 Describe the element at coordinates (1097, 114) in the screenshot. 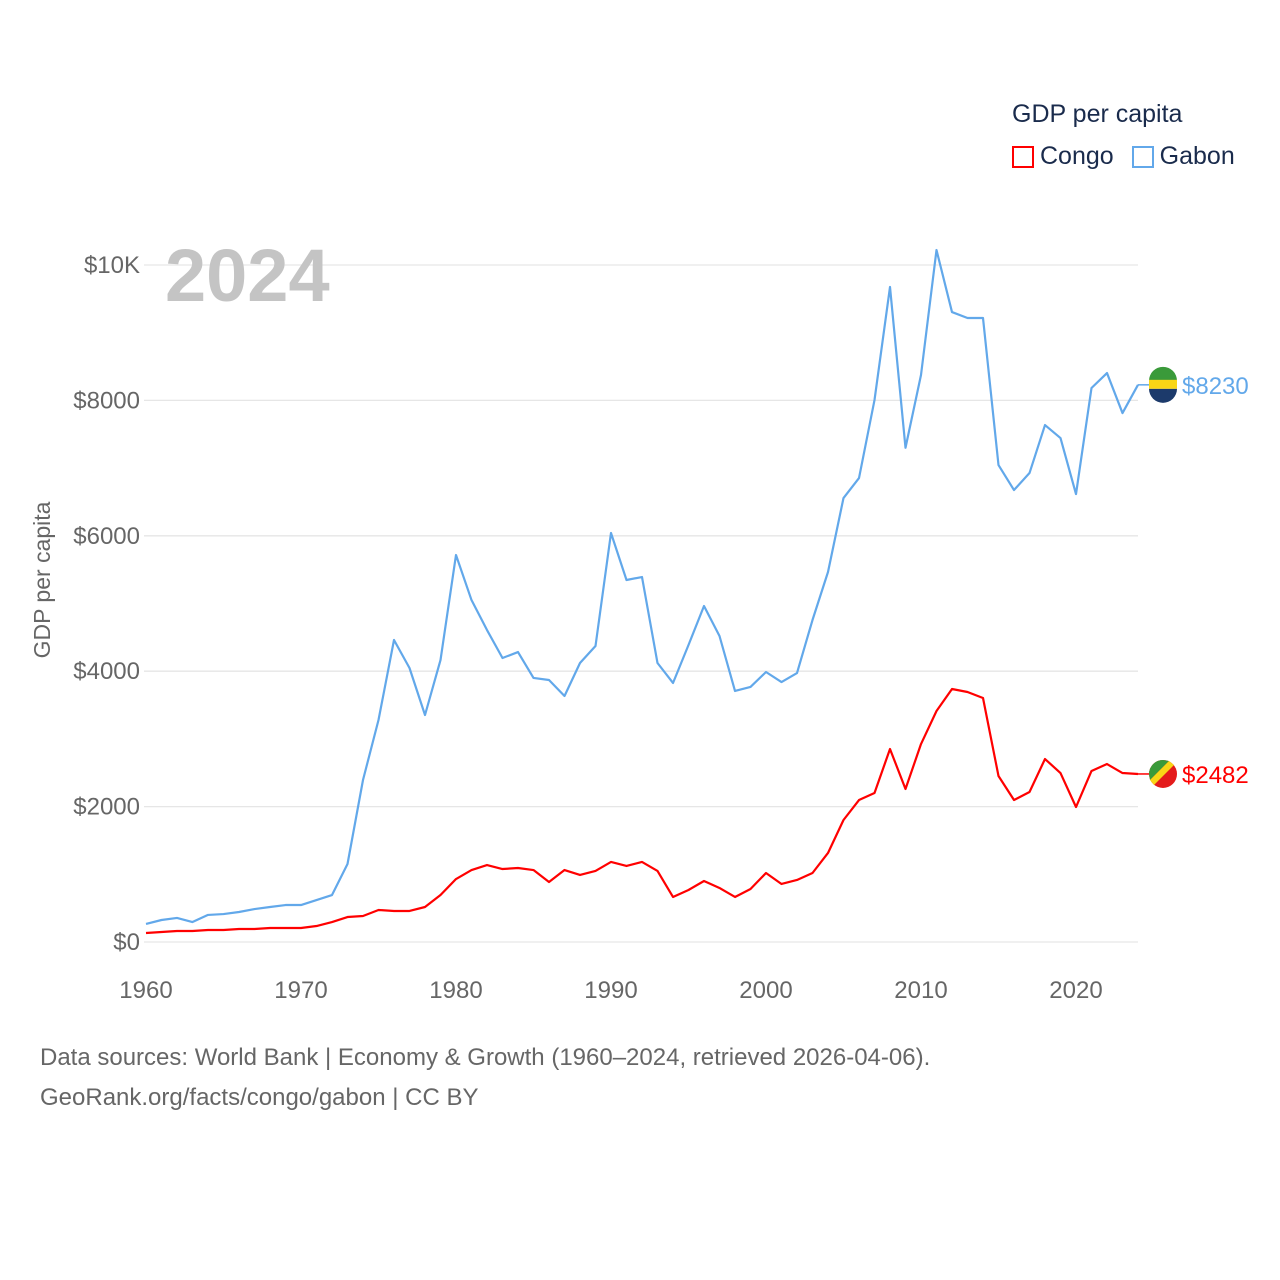

I see `legend-title: GDP per capita` at that location.